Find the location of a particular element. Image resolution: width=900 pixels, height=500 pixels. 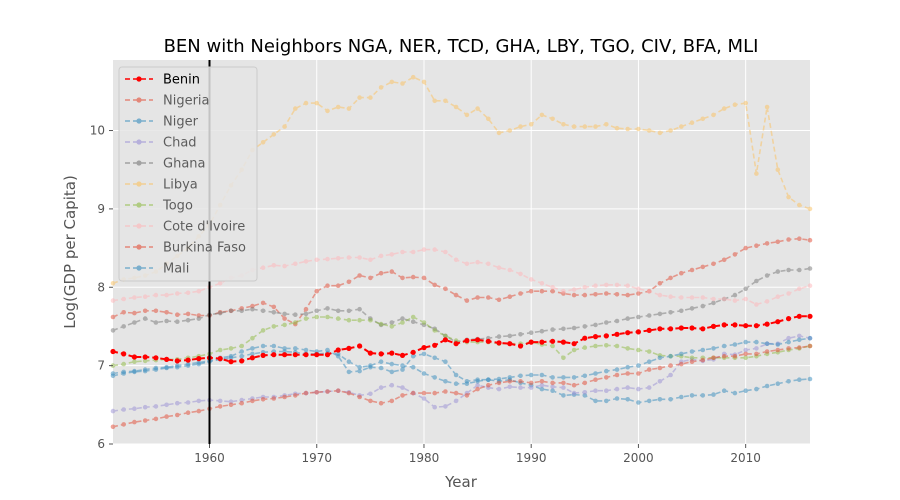

series-burkina-faso is located at coordinates (461, 386).